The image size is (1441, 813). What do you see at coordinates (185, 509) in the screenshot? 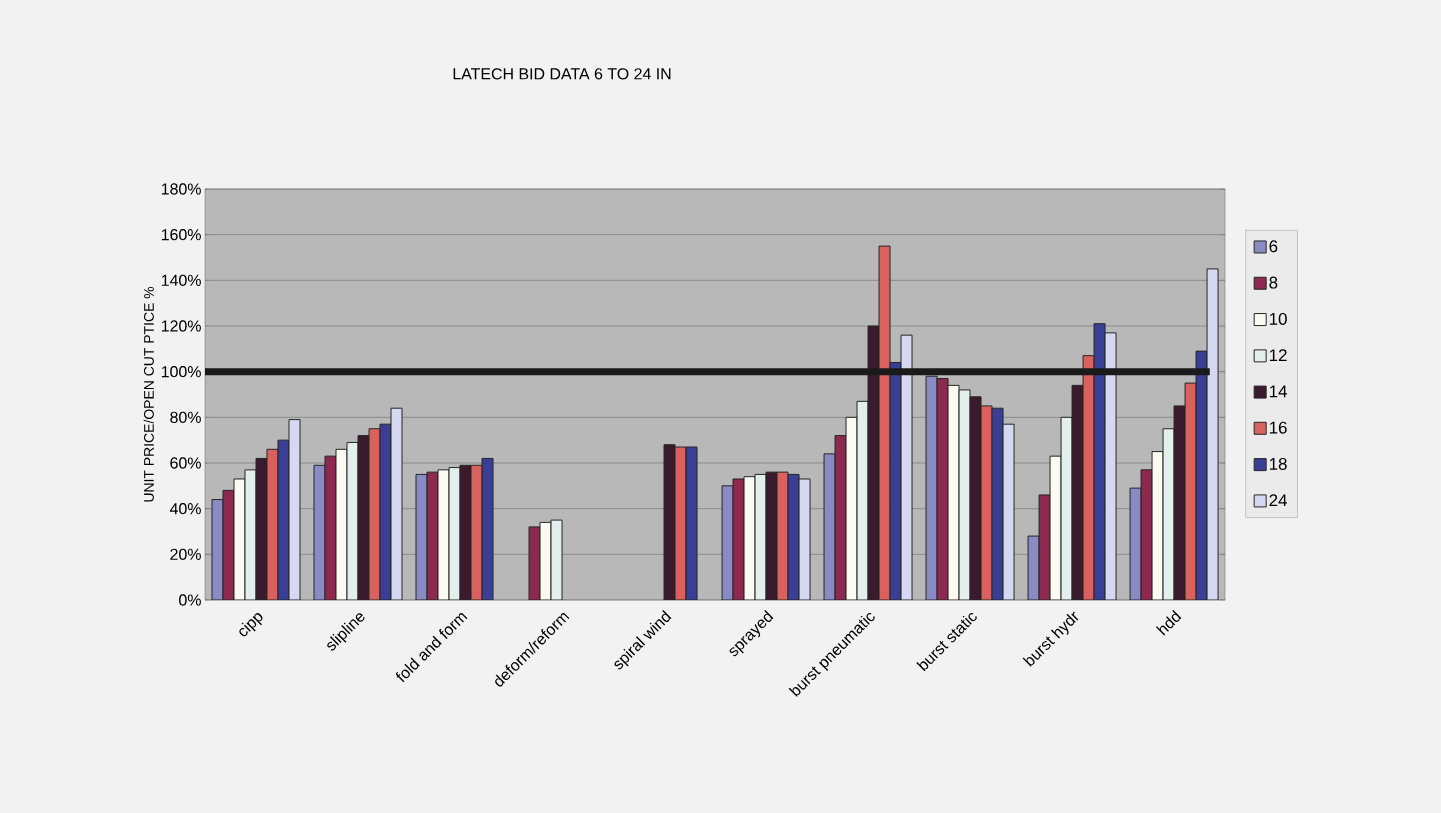
I see `y-tick-label: 40%` at bounding box center [185, 509].